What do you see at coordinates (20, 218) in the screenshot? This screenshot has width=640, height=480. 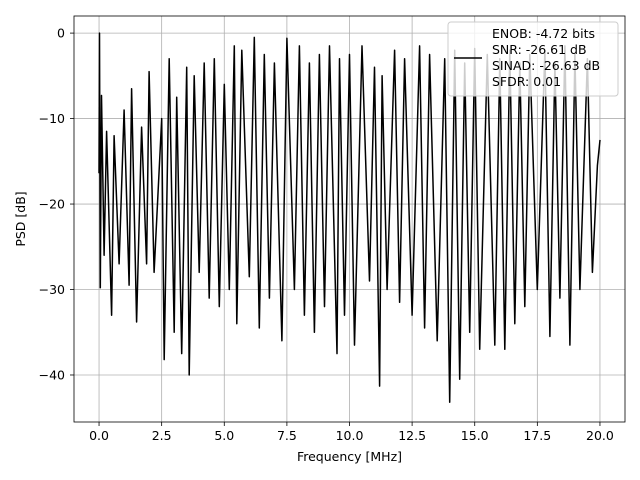 I see `y-axis-label: PSD [dB]` at bounding box center [20, 218].